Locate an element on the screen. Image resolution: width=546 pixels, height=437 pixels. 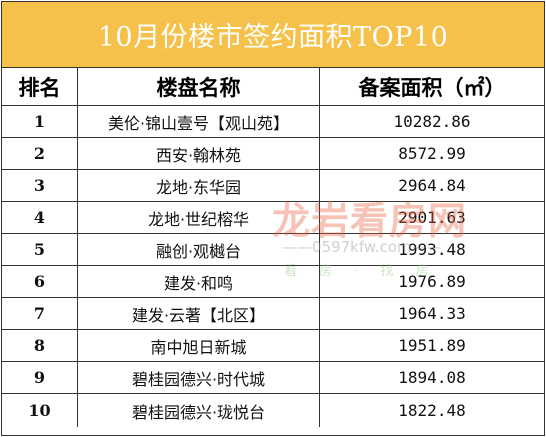
header-row: 排名 楼盘名称 备案面积（㎡） is located at coordinates (273, 87).